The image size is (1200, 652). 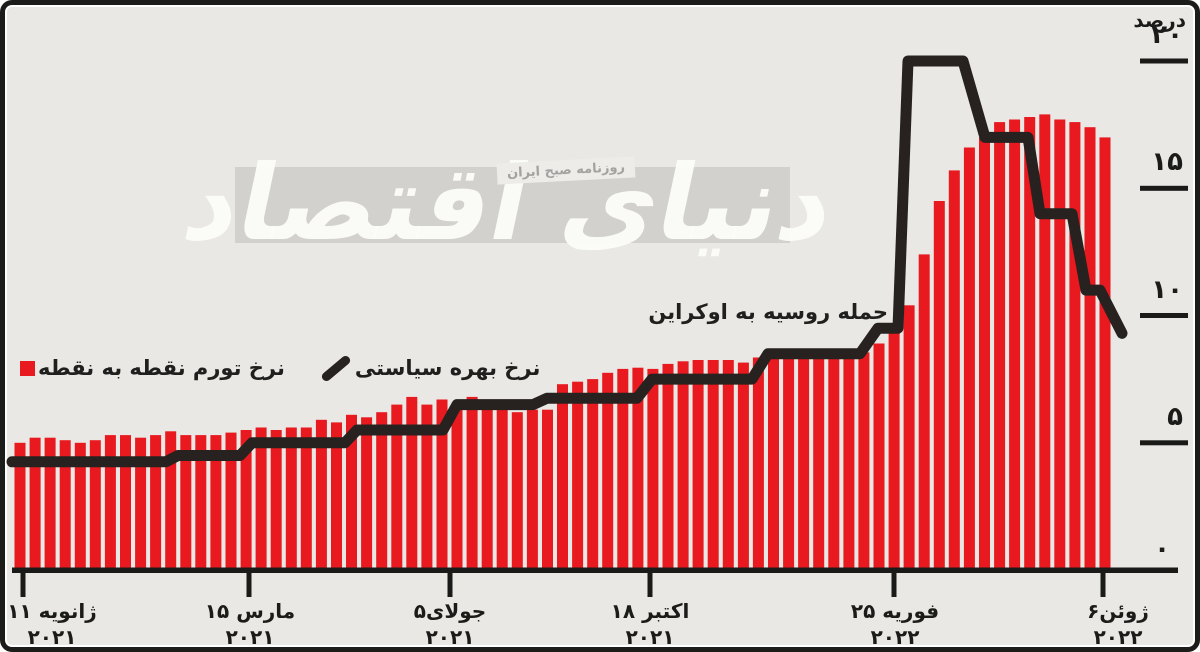 What do you see at coordinates (650, 611) in the screenshot?
I see `x-tick-date: ۱۸ اکتبر` at bounding box center [650, 611].